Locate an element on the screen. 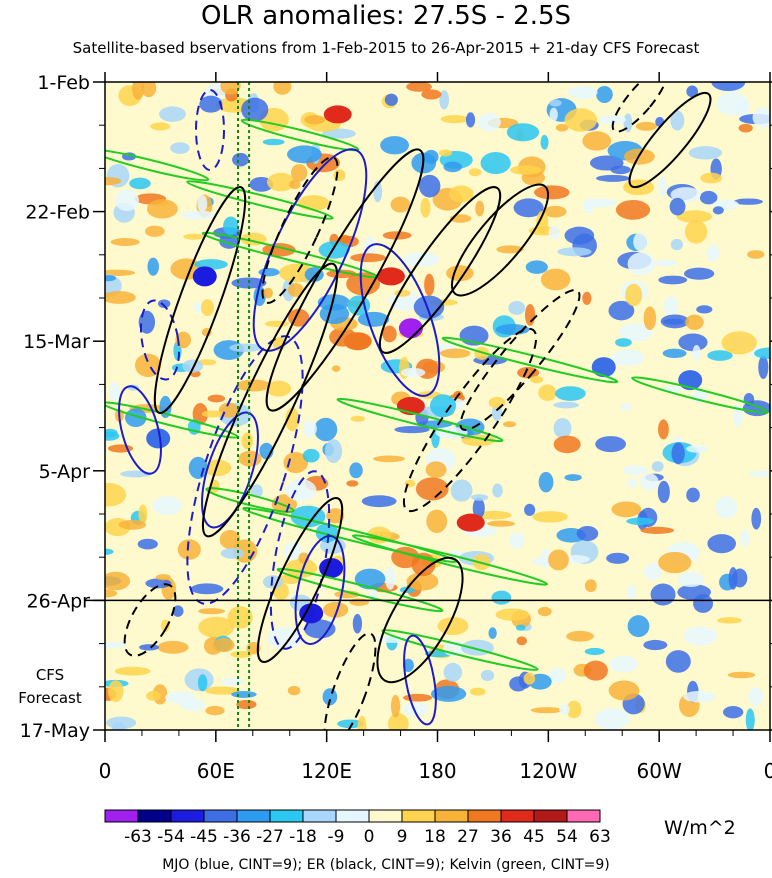  colorbar-label: -45 is located at coordinates (204, 837).